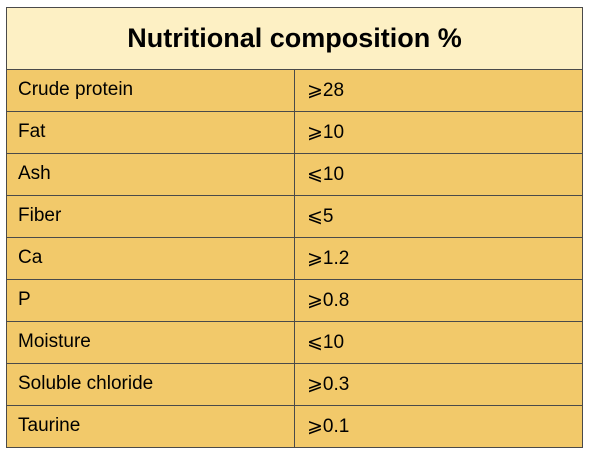  I want to click on table-title: Nutritional composition %, so click(294, 38).